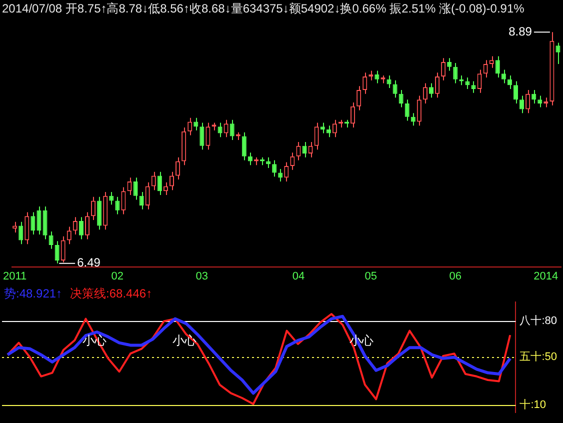 The height and width of the screenshot is (423, 563). What do you see at coordinates (298, 276) in the screenshot?
I see `x-tick-label: 04` at bounding box center [298, 276].